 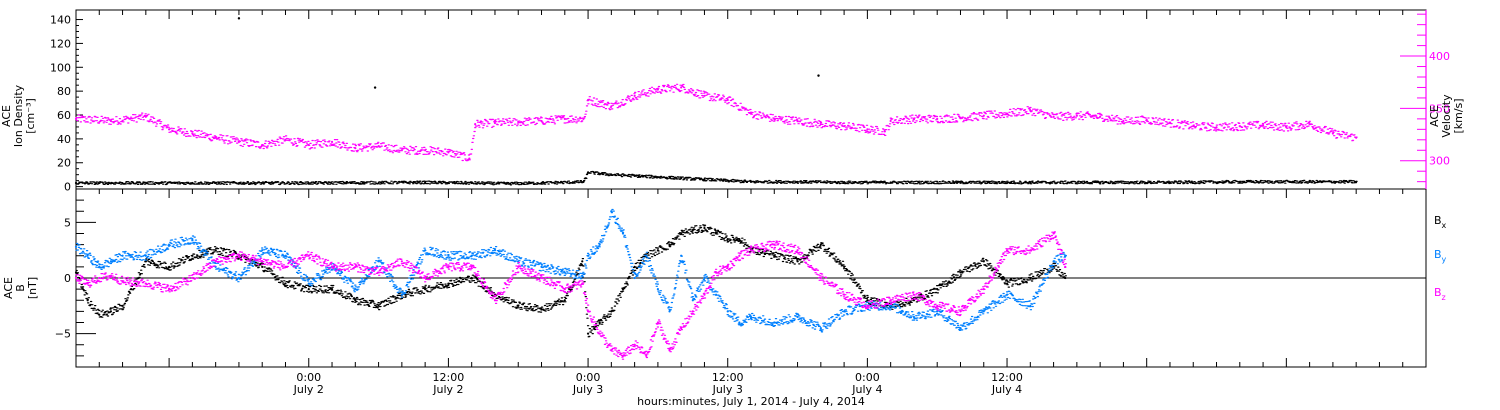 I want to click on density-tick-label: 80, so click(x=64, y=91).